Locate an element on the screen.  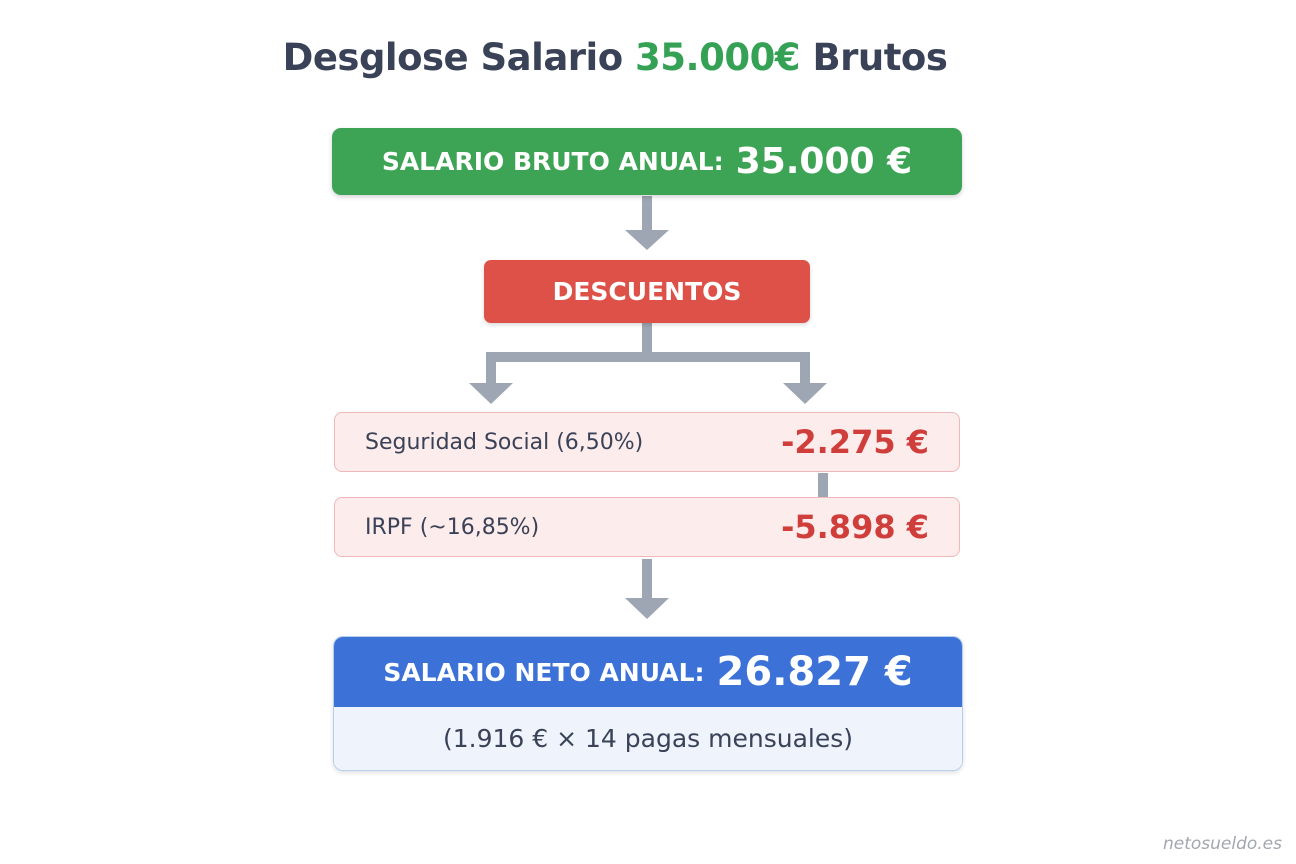
gross-salary-value: 35.000 € is located at coordinates (824, 161).